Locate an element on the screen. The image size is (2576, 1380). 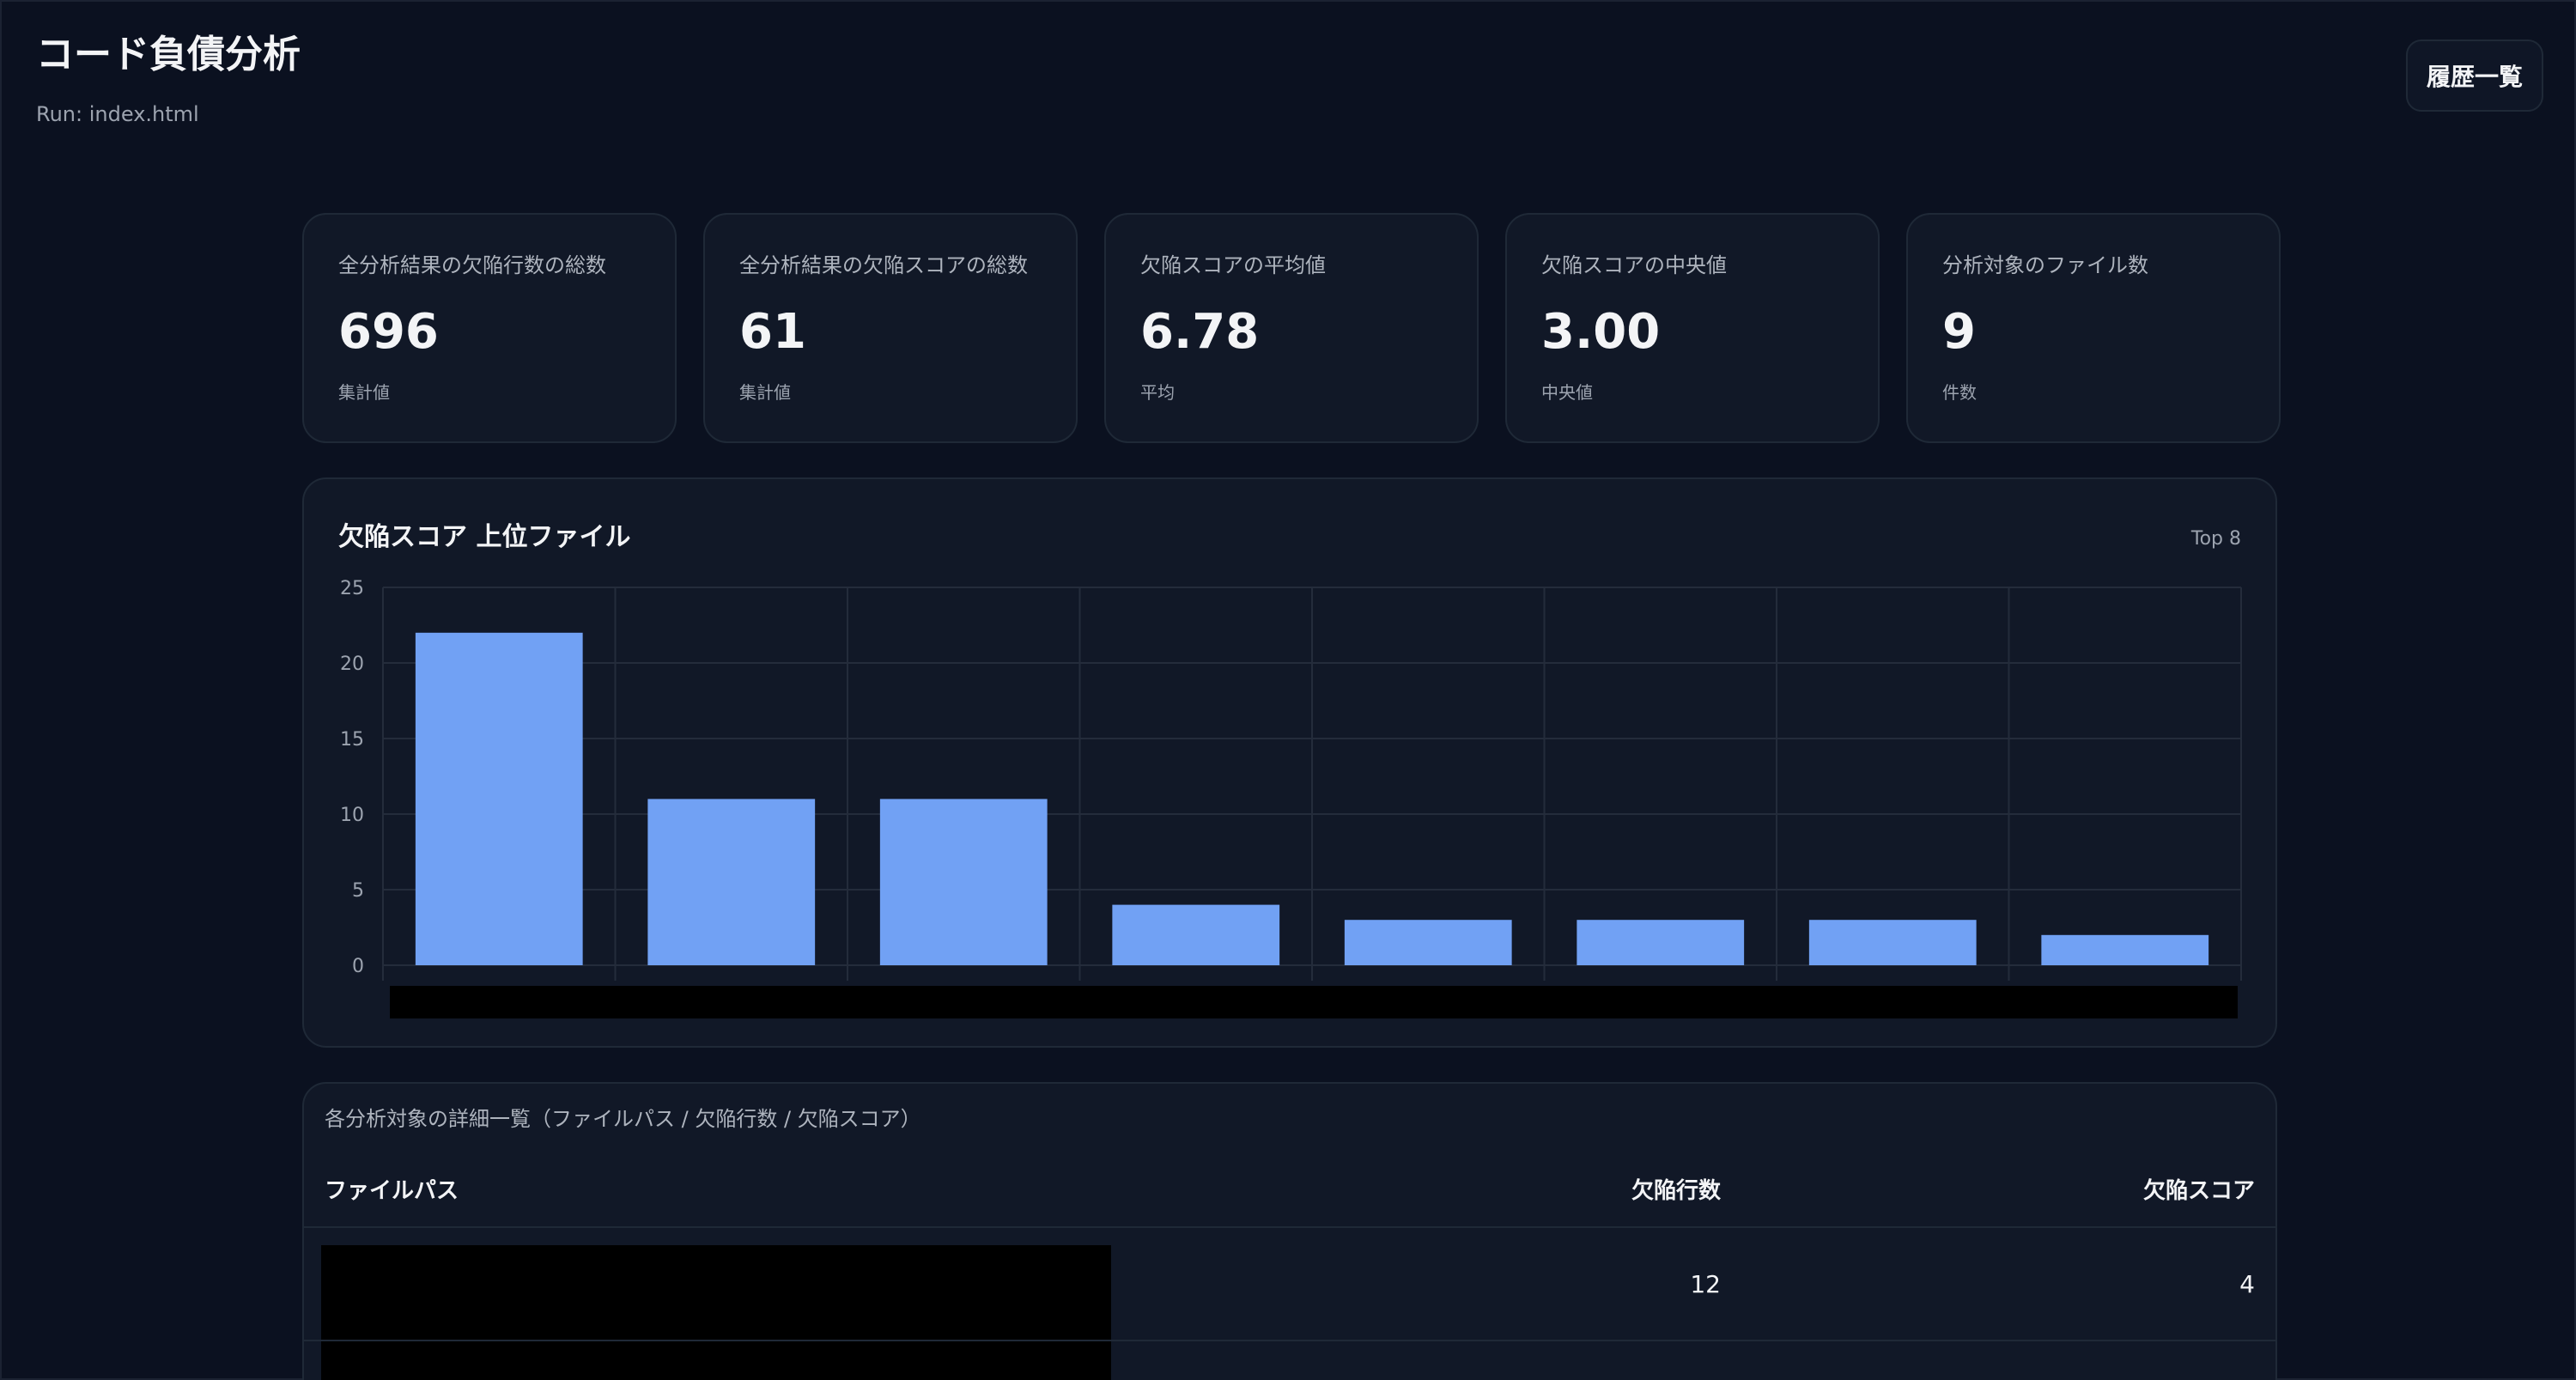
stat-card-note: 平均 is located at coordinates (1158, 392).